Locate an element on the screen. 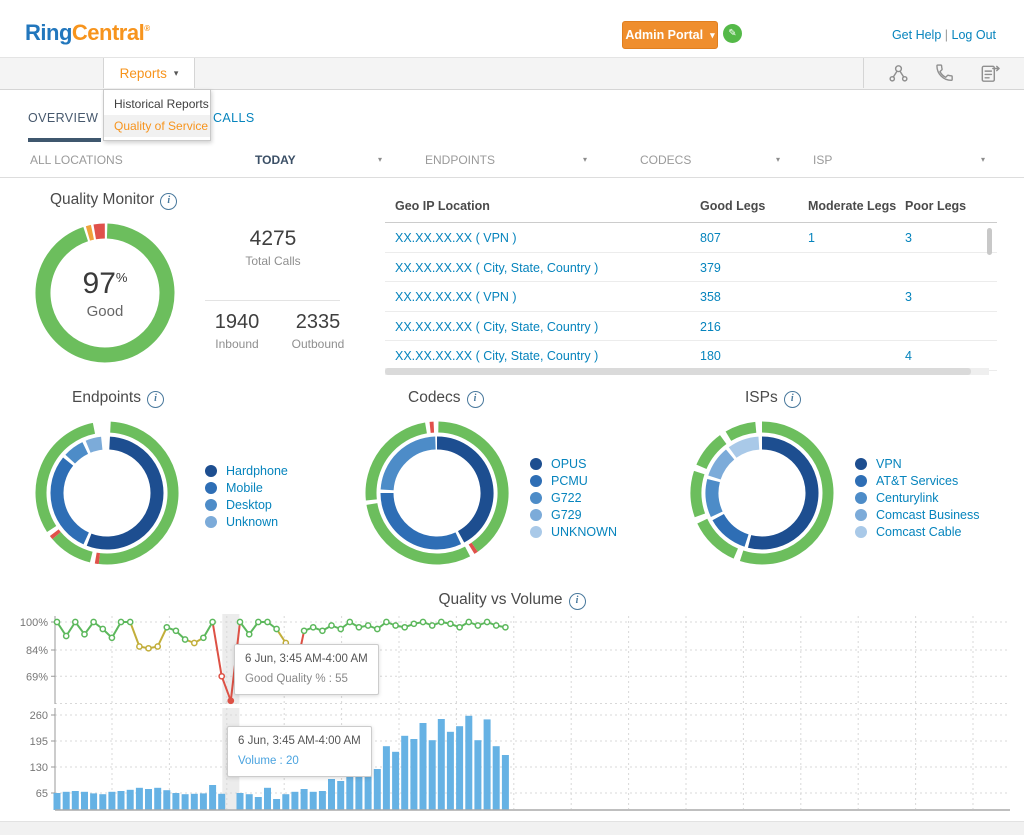  legend-item-vpn: VPN is located at coordinates (917, 463).